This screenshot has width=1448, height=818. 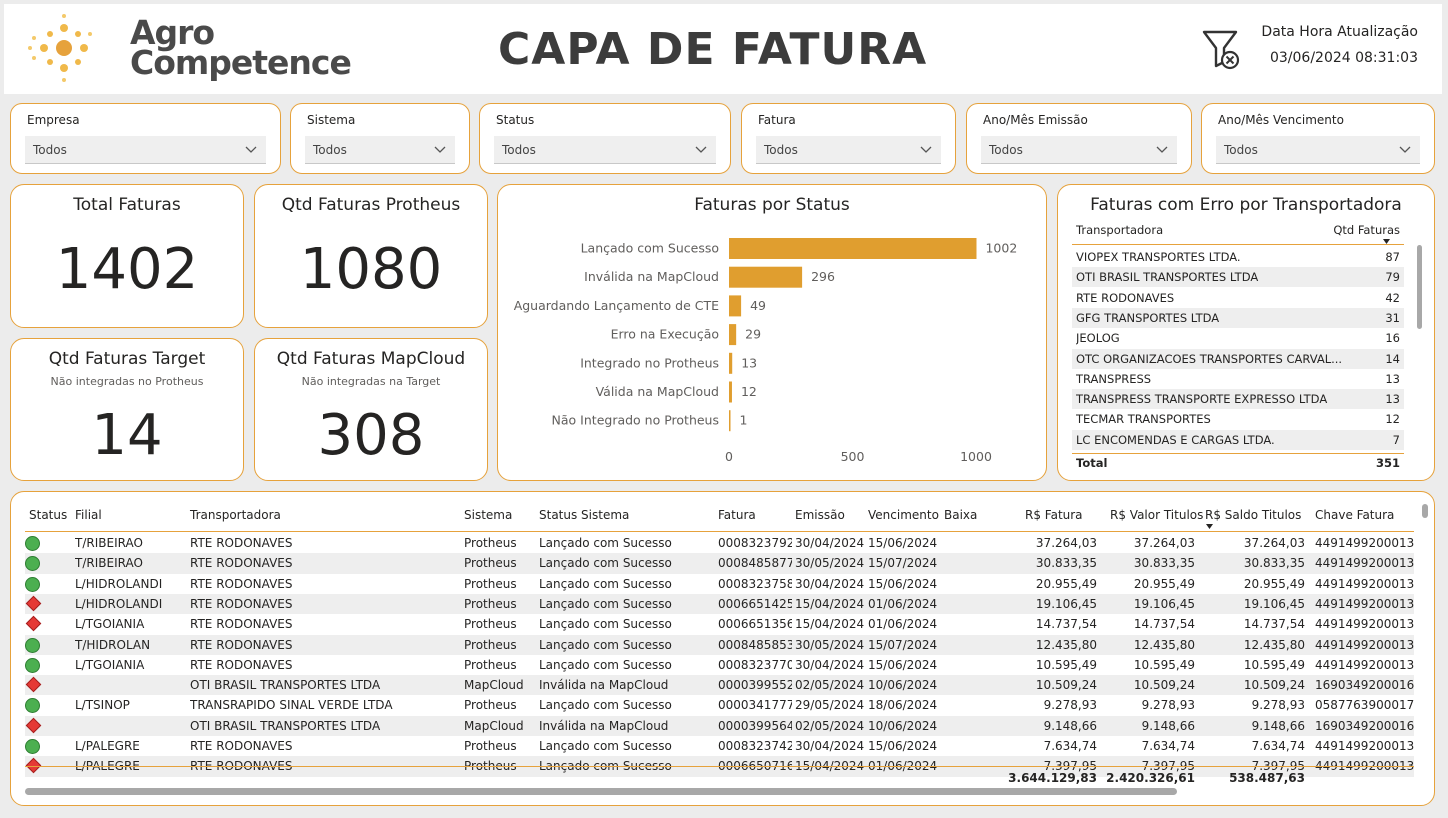 What do you see at coordinates (1143, 419) in the screenshot?
I see `transportadora-name: TECMAR TRANSPORTES` at bounding box center [1143, 419].